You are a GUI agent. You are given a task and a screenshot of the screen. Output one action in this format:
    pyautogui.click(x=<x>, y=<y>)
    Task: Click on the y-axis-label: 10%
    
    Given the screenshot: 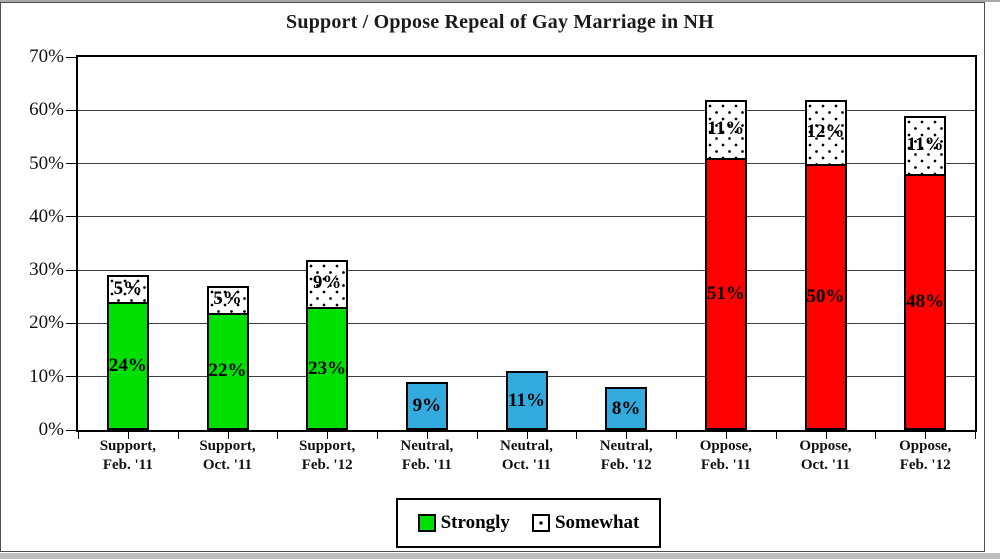 What is the action you would take?
    pyautogui.click(x=46, y=376)
    